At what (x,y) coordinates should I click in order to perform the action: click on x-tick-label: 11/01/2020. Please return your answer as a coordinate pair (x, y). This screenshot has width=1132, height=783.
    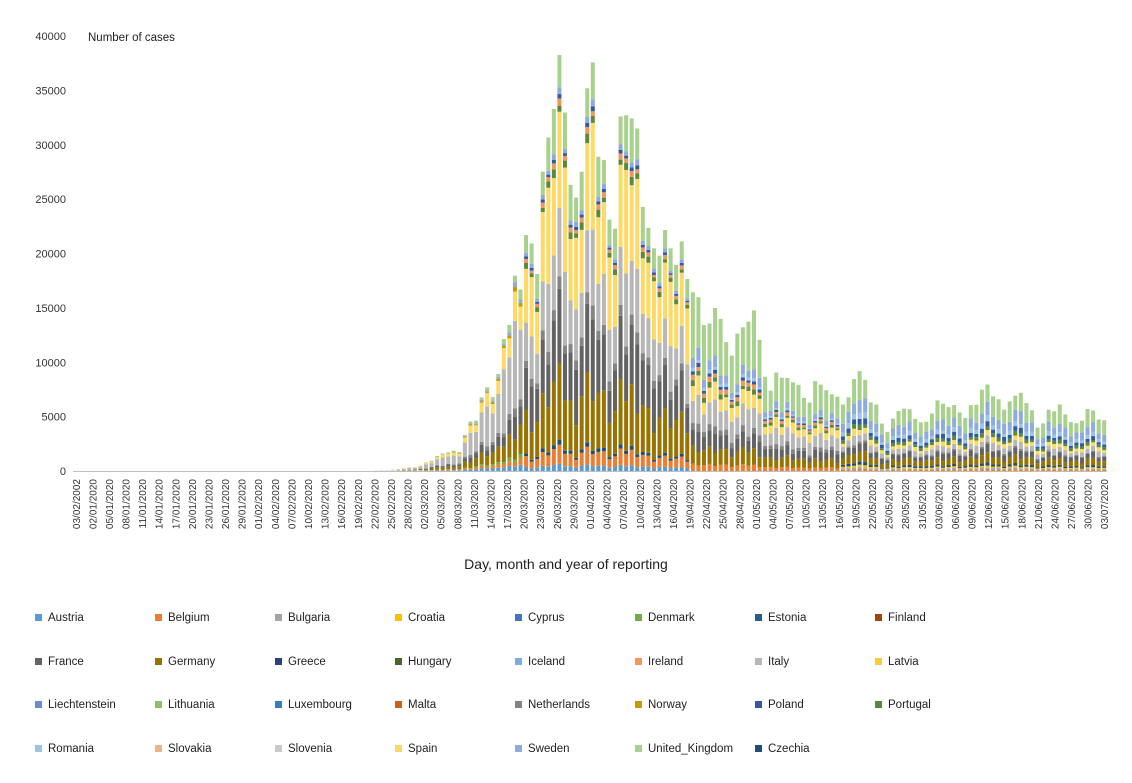
    Looking at the image, I should click on (143, 504).